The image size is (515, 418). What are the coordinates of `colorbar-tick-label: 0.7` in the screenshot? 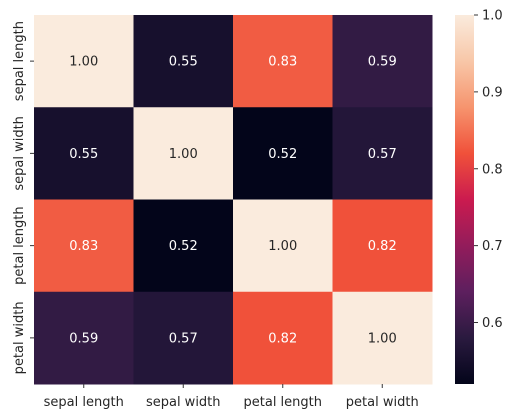 It's located at (492, 246).